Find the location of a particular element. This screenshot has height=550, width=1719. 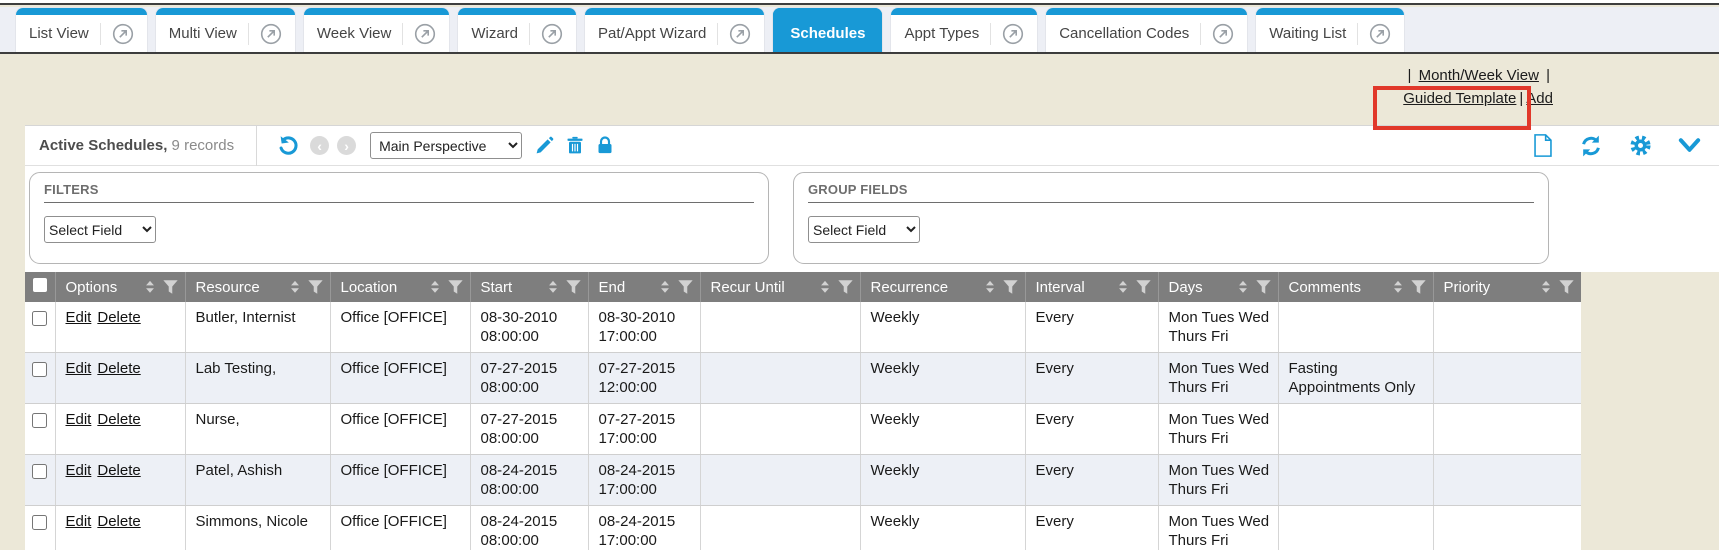

refresh-icon is located at coordinates (1591, 146).